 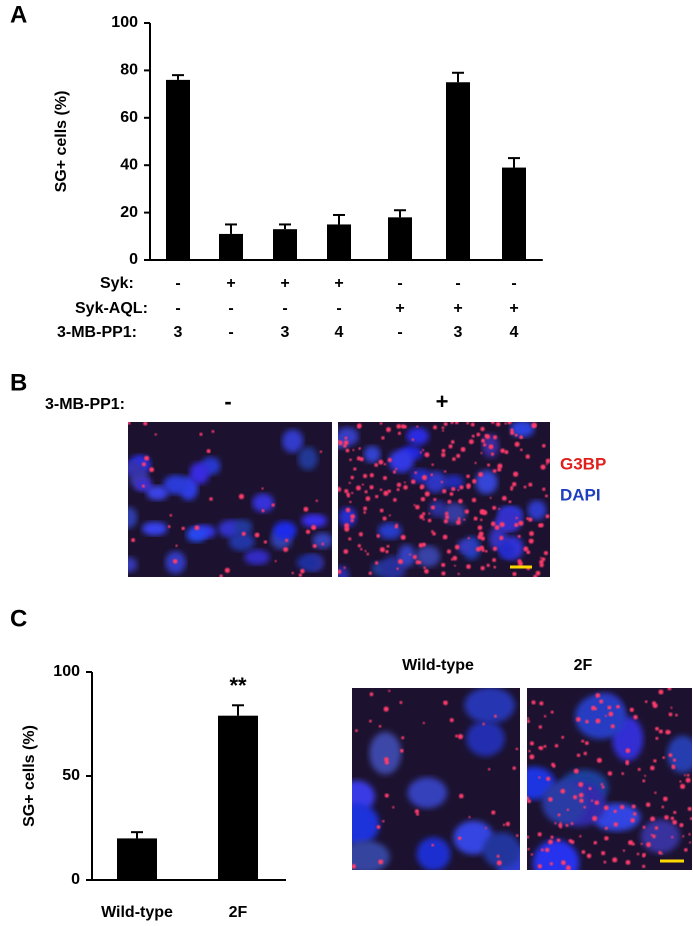 What do you see at coordinates (284, 308) in the screenshot?
I see `condition-value: -` at bounding box center [284, 308].